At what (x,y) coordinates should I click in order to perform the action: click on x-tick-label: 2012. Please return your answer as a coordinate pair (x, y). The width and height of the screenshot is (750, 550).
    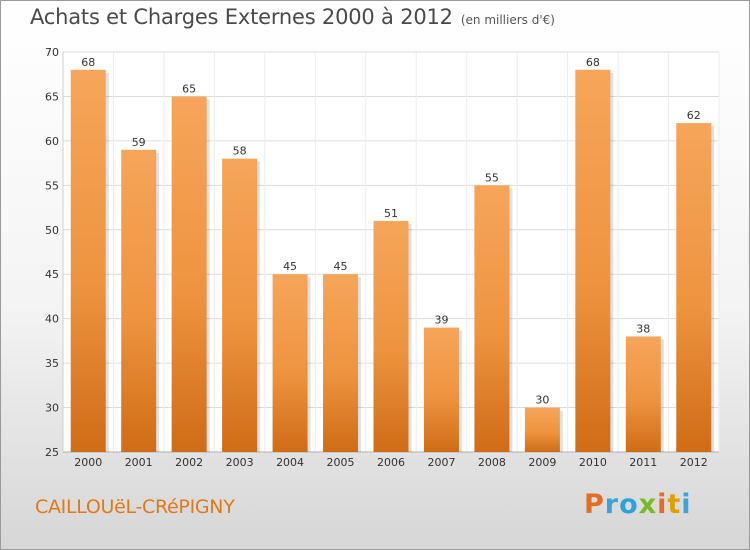
    Looking at the image, I should click on (694, 462).